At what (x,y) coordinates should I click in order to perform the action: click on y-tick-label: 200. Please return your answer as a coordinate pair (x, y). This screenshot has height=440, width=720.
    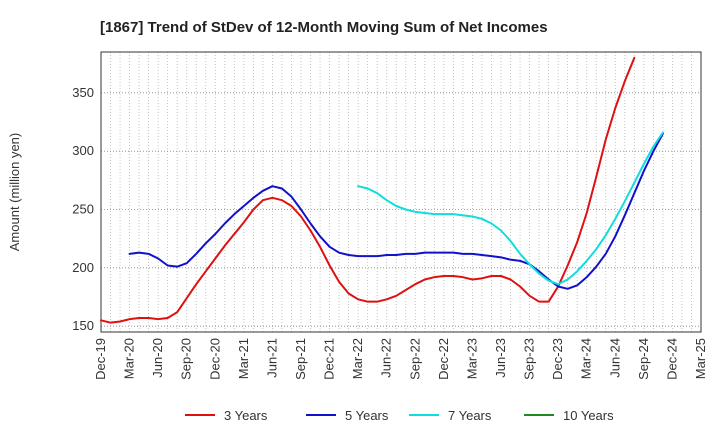
    Looking at the image, I should click on (83, 267).